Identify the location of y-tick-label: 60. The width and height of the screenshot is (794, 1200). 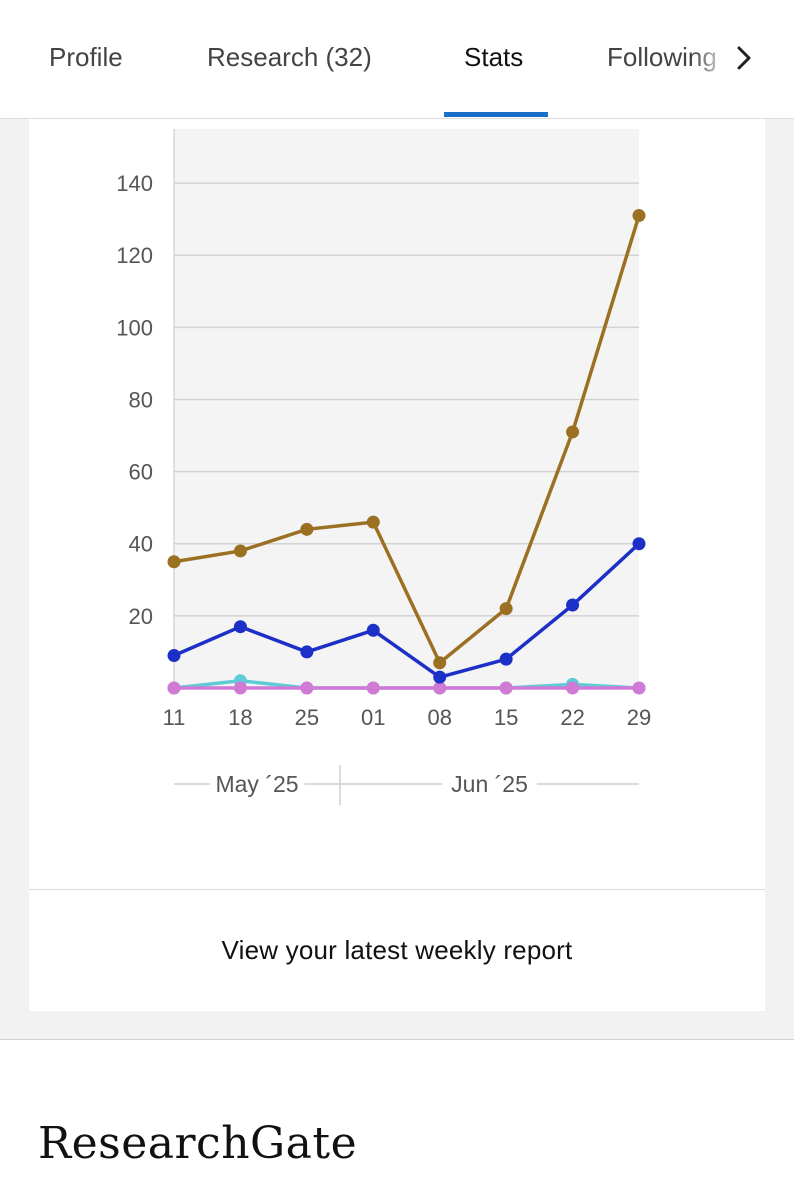
(141, 472).